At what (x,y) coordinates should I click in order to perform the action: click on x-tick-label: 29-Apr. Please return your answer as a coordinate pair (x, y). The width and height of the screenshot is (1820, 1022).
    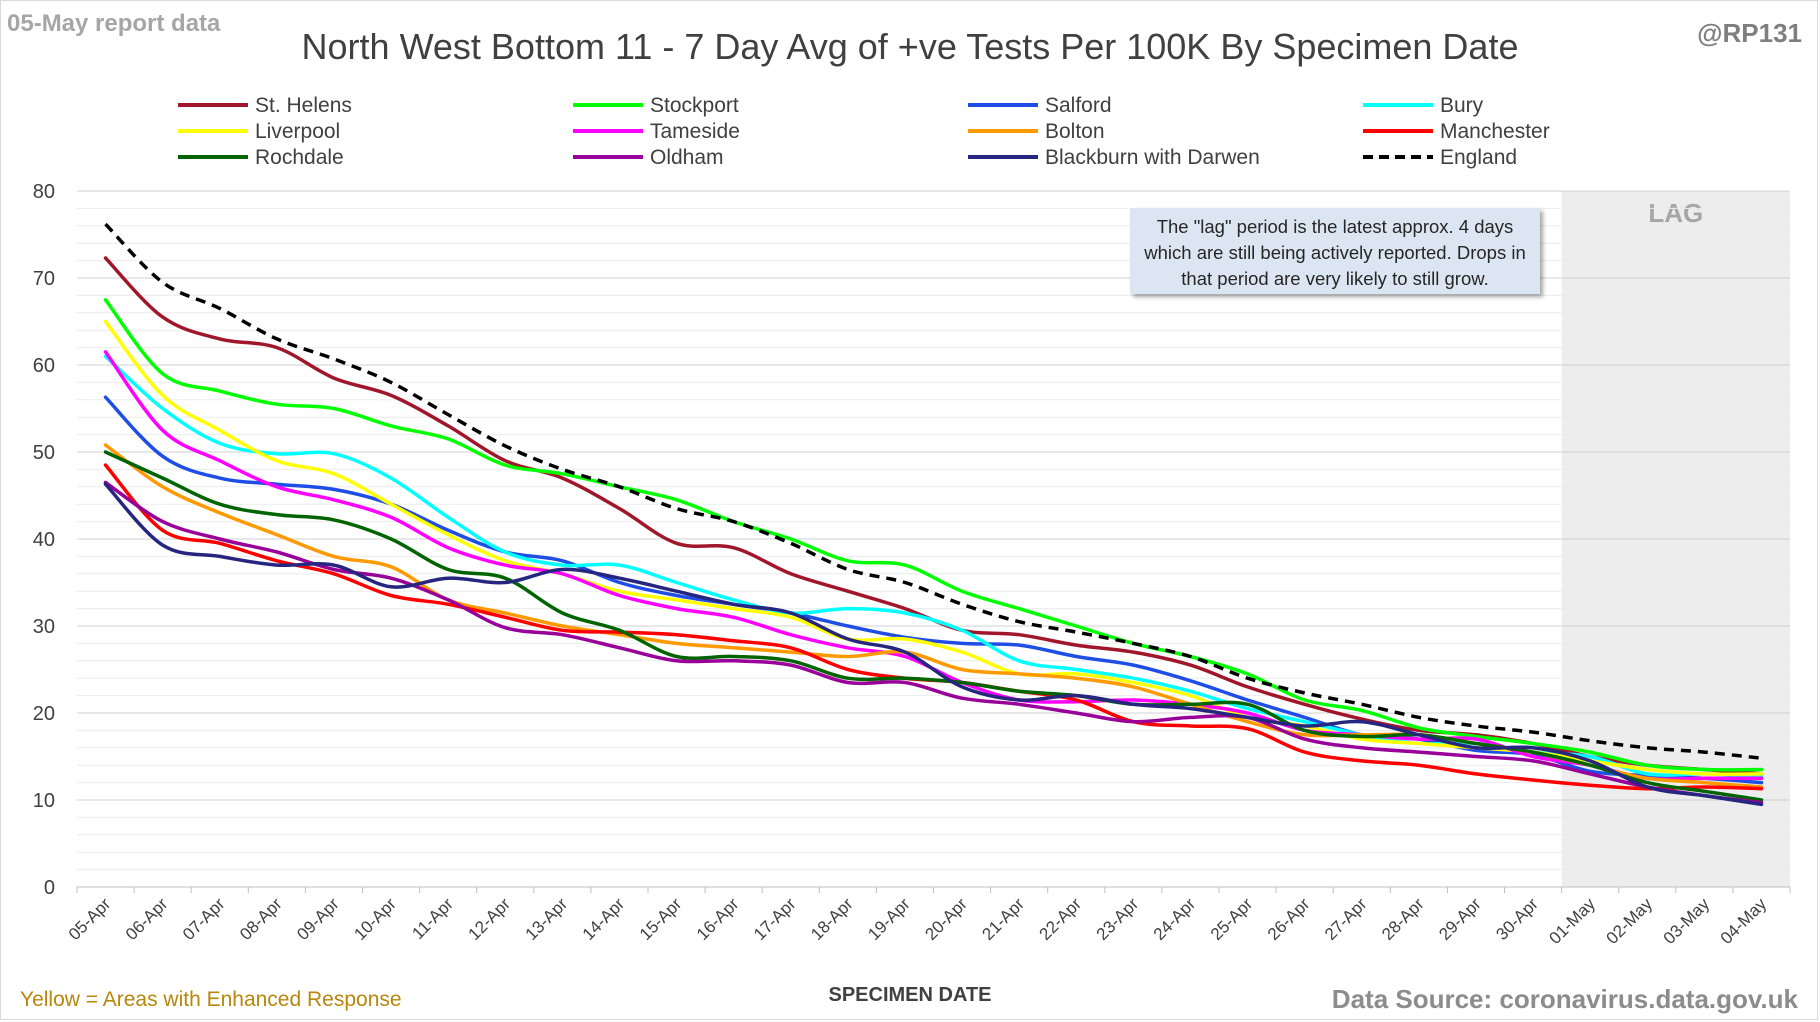
    Looking at the image, I should click on (1460, 919).